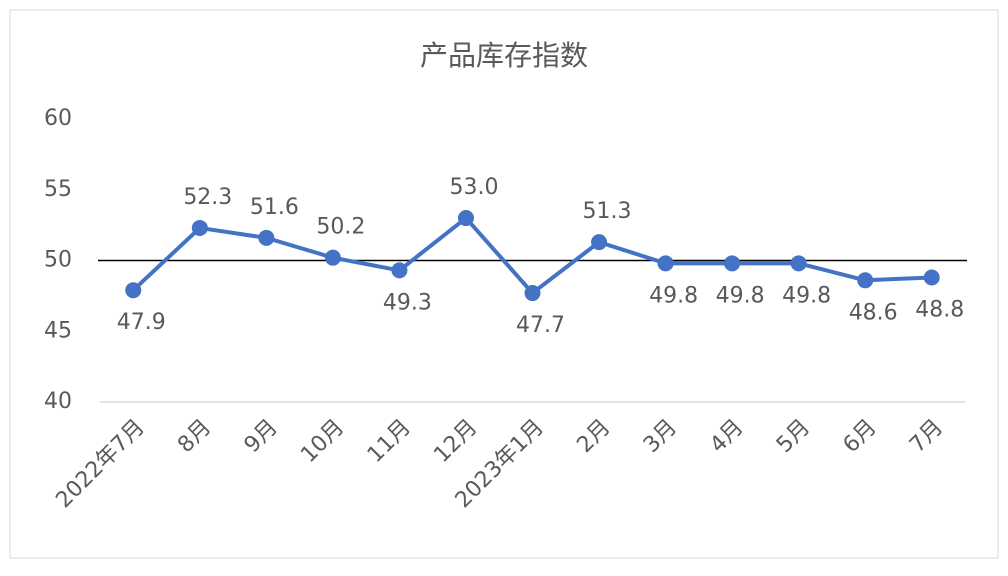 The height and width of the screenshot is (576, 1008). I want to click on data-label: 52.3, so click(207, 197).